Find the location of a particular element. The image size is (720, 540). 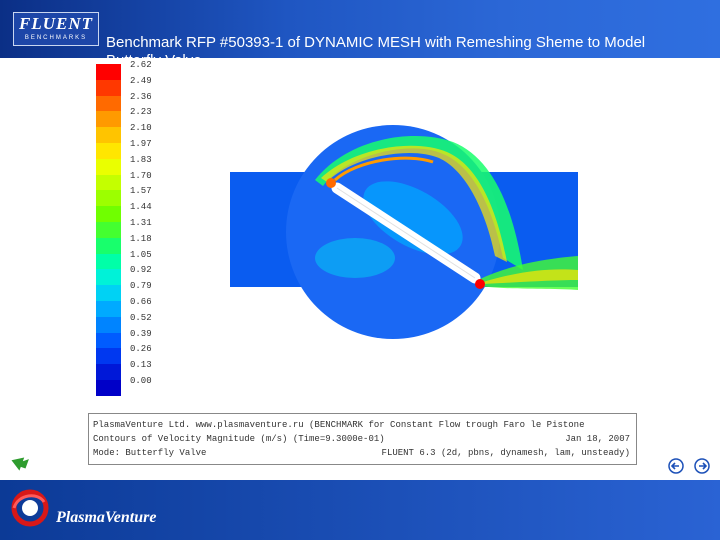

legend-label: 0.00 is located at coordinates (141, 381).